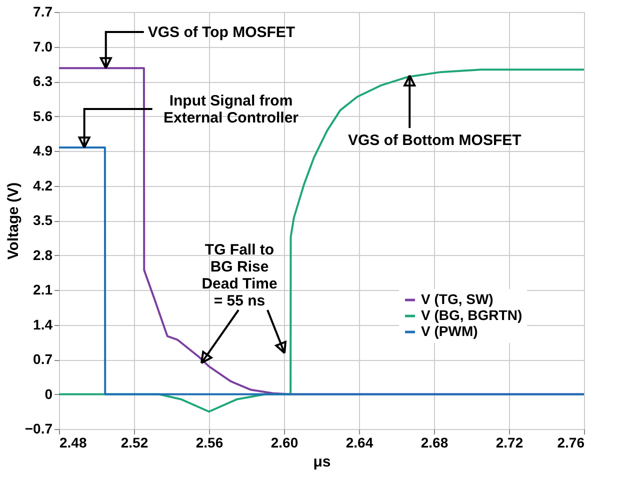 This screenshot has height=485, width=622. I want to click on y-axis-title: Voltage (V), so click(13, 221).